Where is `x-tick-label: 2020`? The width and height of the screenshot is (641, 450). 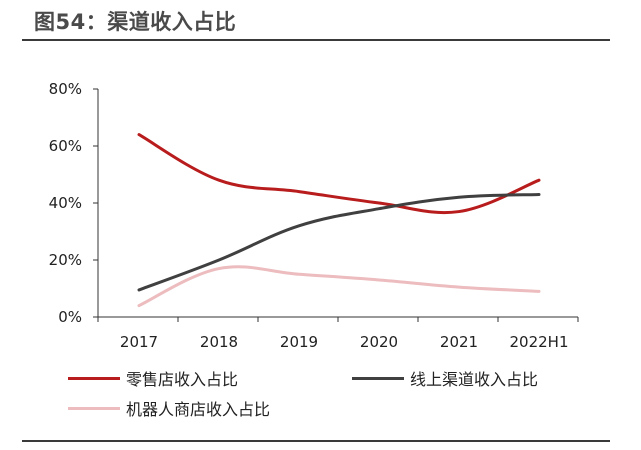 x-tick-label: 2020 is located at coordinates (379, 342).